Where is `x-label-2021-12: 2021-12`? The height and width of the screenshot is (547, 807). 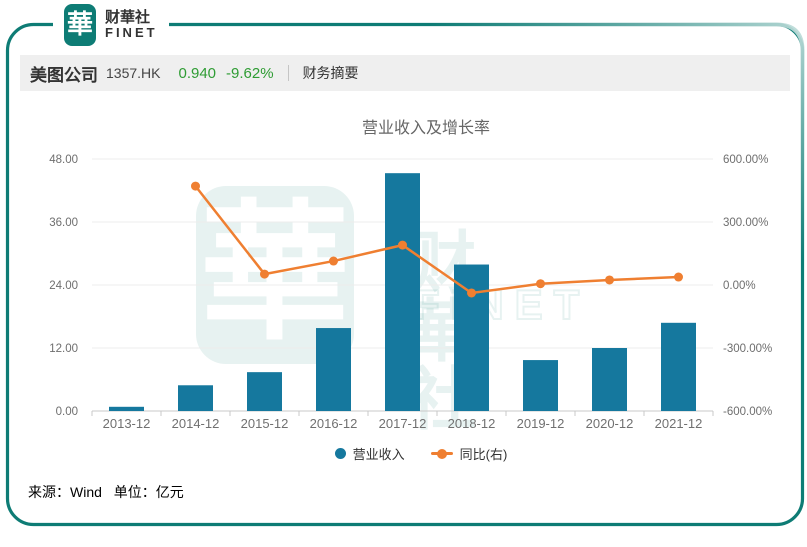
x-label-2021-12: 2021-12 is located at coordinates (679, 423).